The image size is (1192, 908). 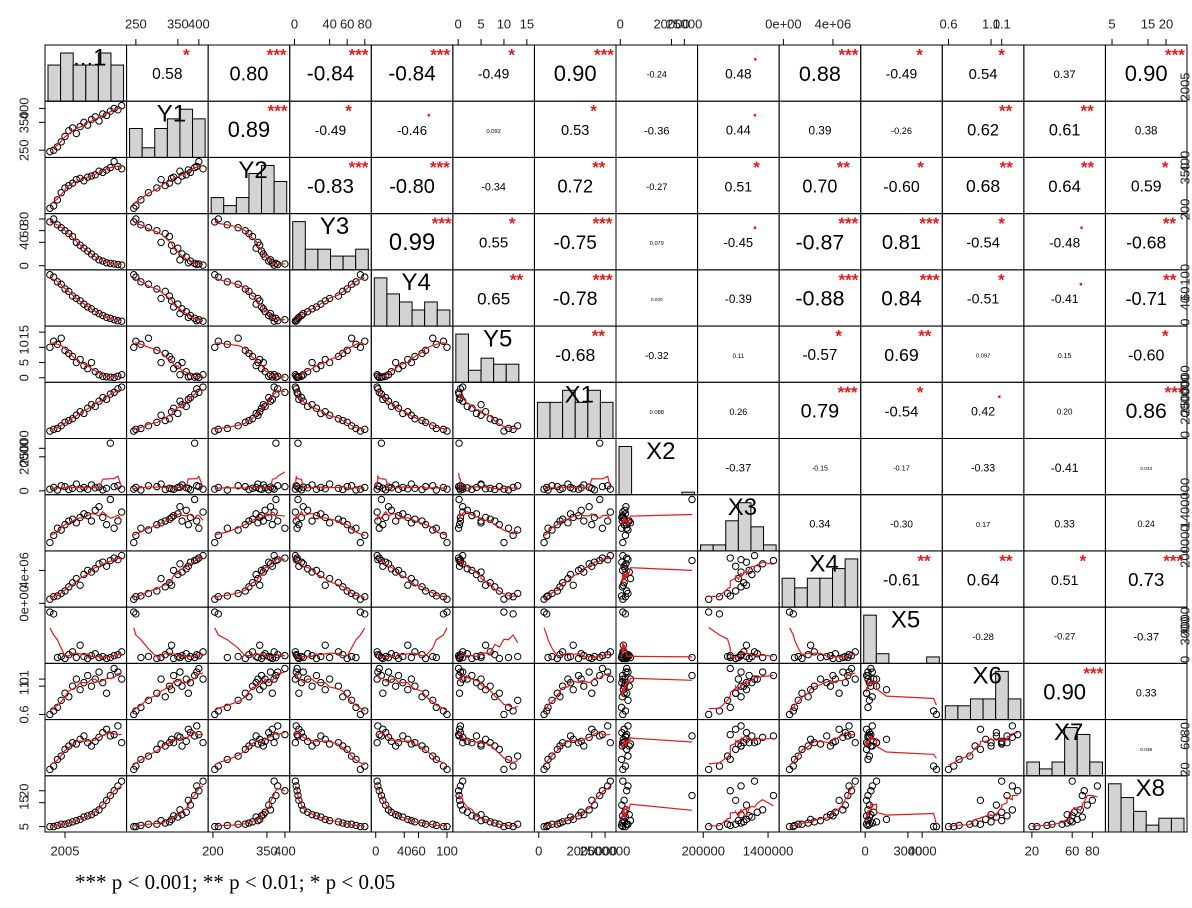 I want to click on x-tick-label: 40, so click(x=329, y=23).